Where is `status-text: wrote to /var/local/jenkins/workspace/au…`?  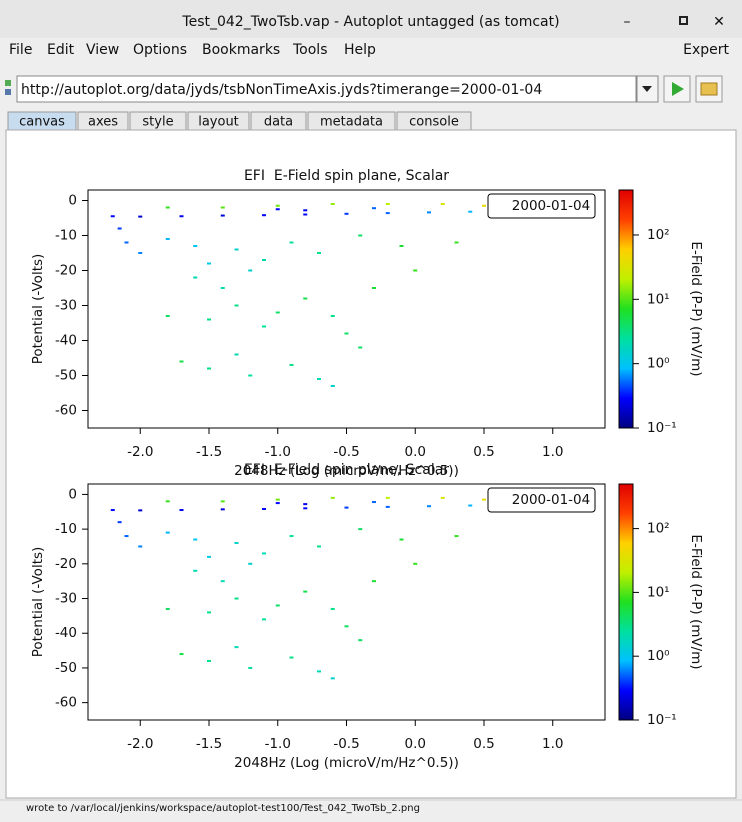 status-text: wrote to /var/local/jenkins/workspace/au… is located at coordinates (223, 808).